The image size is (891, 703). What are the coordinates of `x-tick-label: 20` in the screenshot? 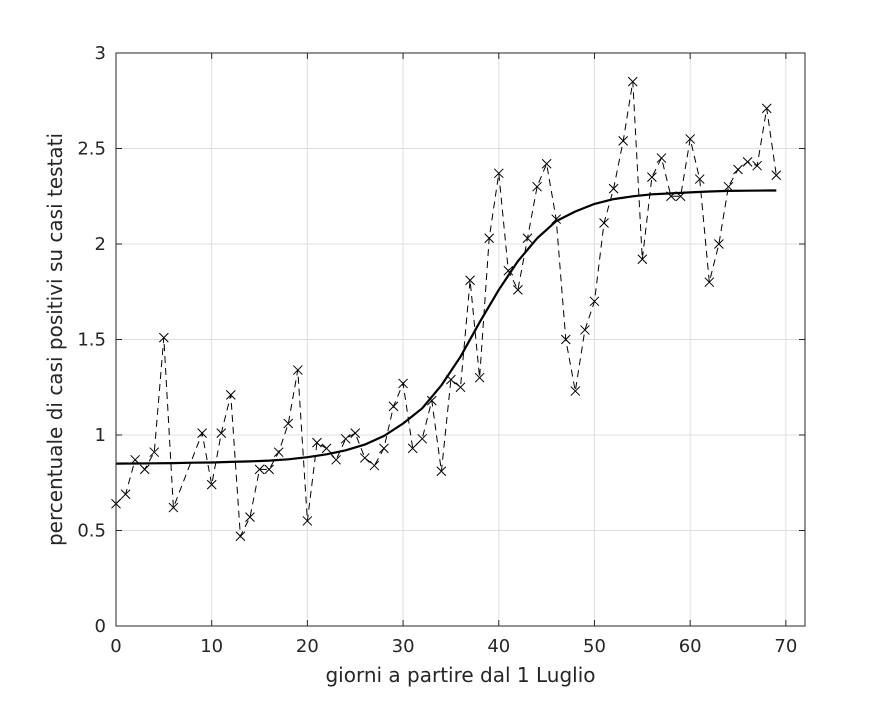 It's located at (307, 646).